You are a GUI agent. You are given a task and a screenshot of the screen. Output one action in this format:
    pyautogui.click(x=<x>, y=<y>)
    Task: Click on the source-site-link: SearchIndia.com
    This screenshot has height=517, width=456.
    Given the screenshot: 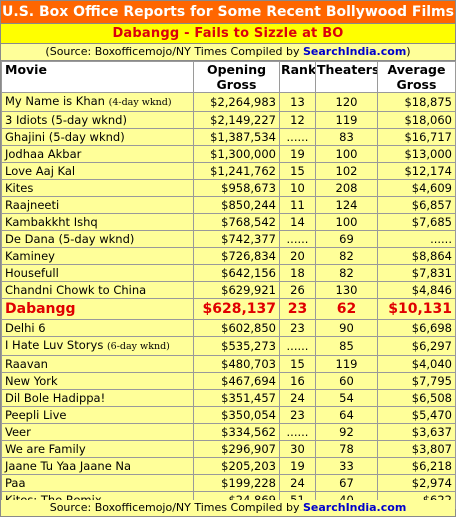 What is the action you would take?
    pyautogui.click(x=354, y=51)
    